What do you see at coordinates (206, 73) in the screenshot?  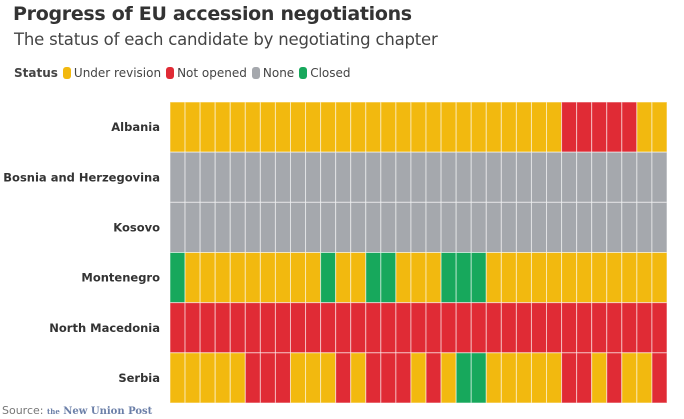 I see `legend-item: Not opened` at bounding box center [206, 73].